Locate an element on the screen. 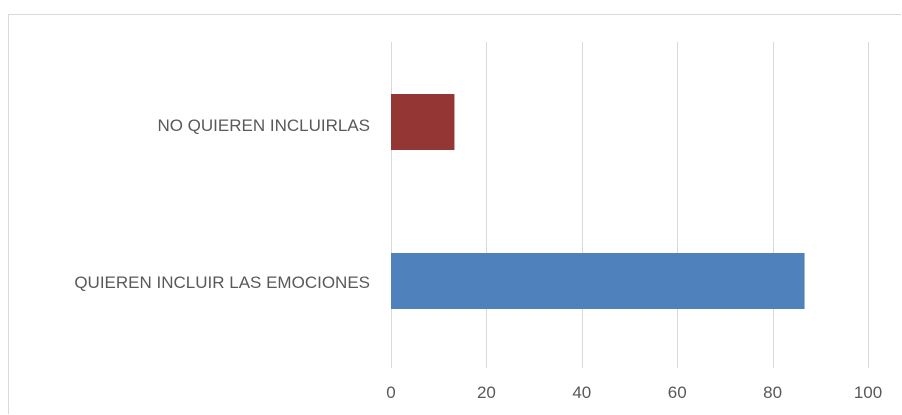 The image size is (902, 415). bar-no-quieren-incluirlas is located at coordinates (423, 122).